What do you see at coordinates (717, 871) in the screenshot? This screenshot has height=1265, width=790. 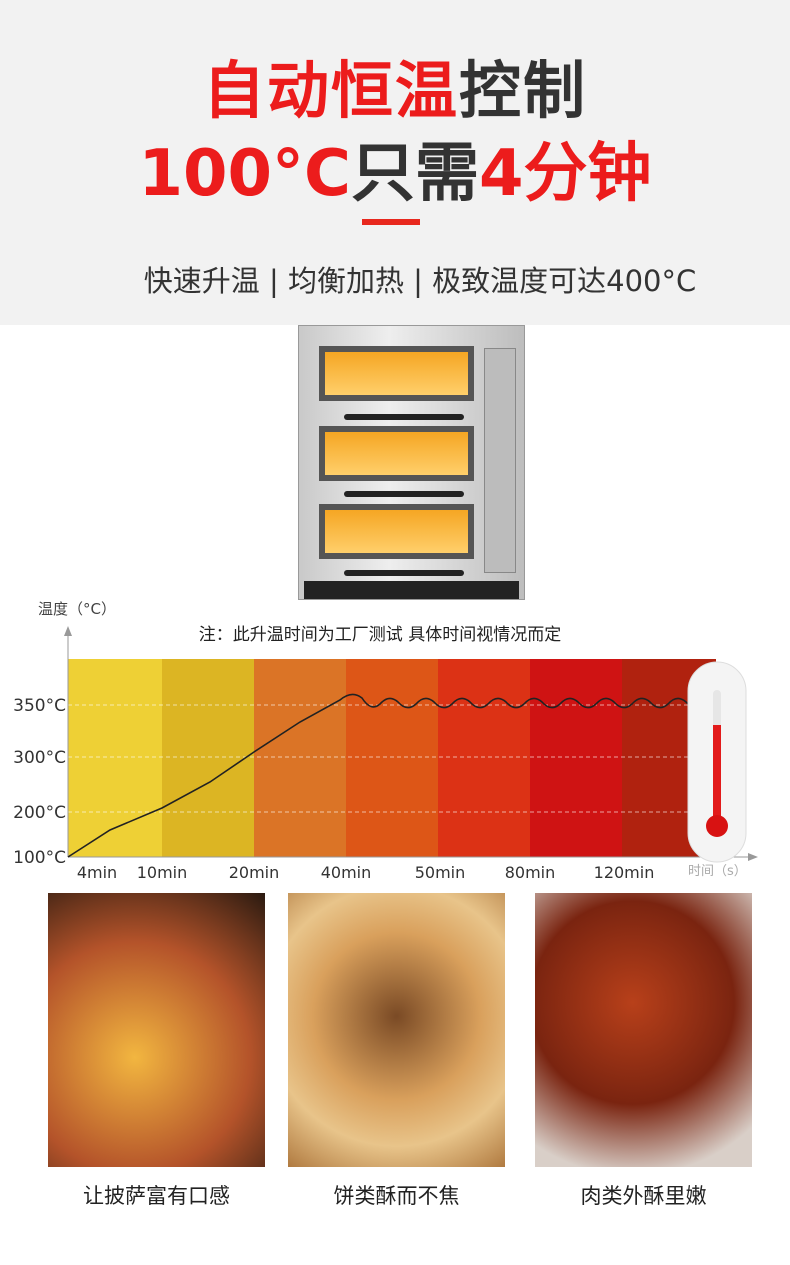 I see `x-axis-label: 时间（s）` at bounding box center [717, 871].